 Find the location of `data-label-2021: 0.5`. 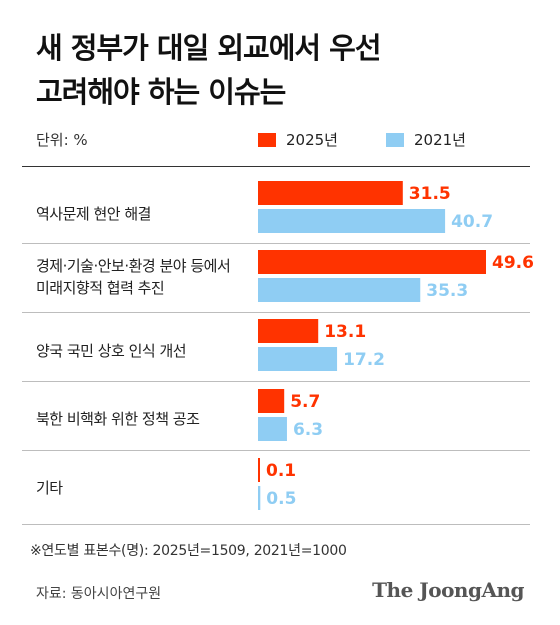

data-label-2021: 0.5 is located at coordinates (281, 499).